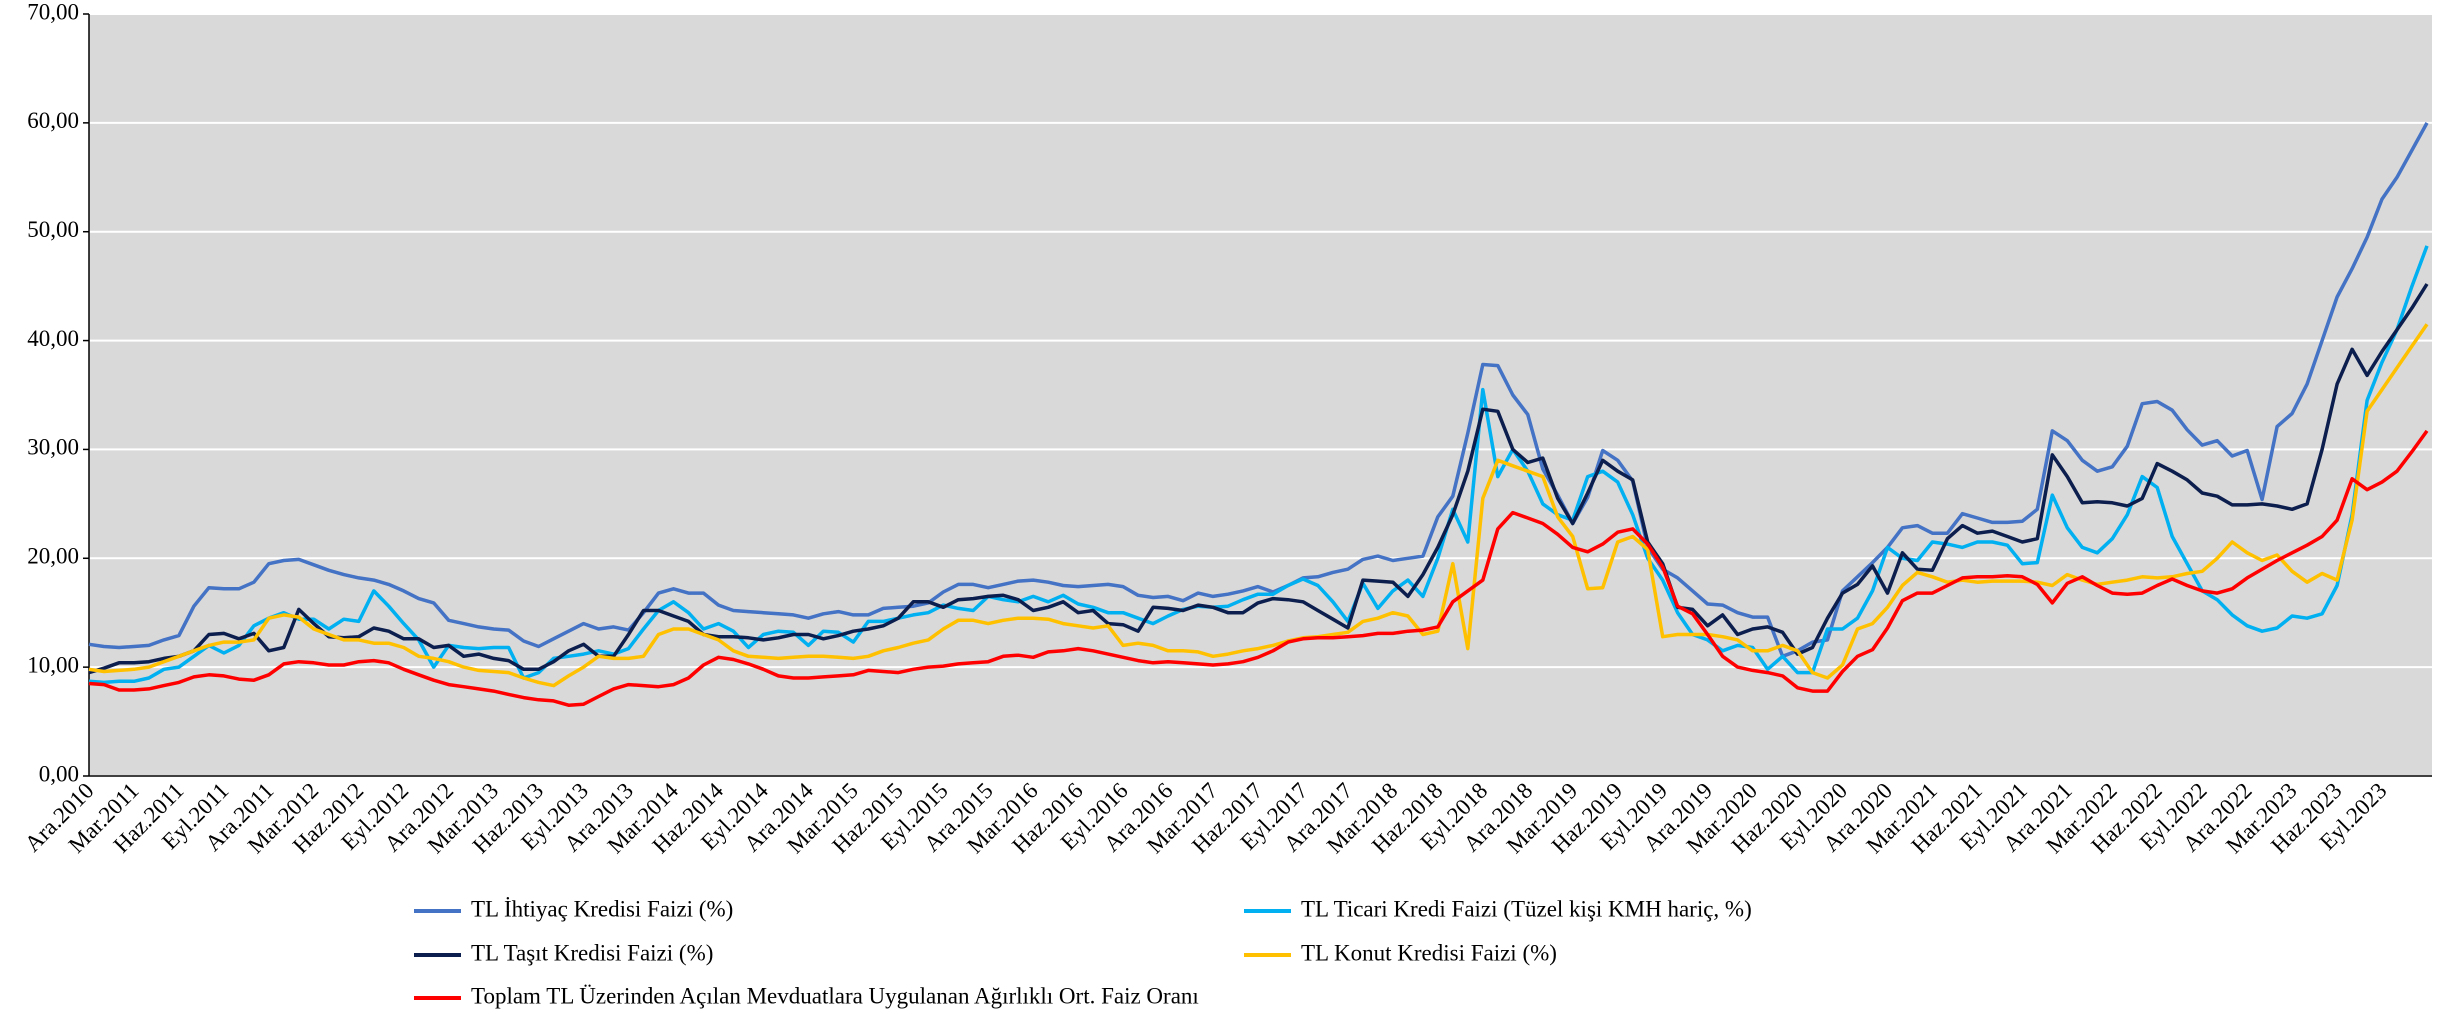 The width and height of the screenshot is (2448, 1014). What do you see at coordinates (53, 338) in the screenshot?
I see `y-tick-label: 40,00` at bounding box center [53, 338].